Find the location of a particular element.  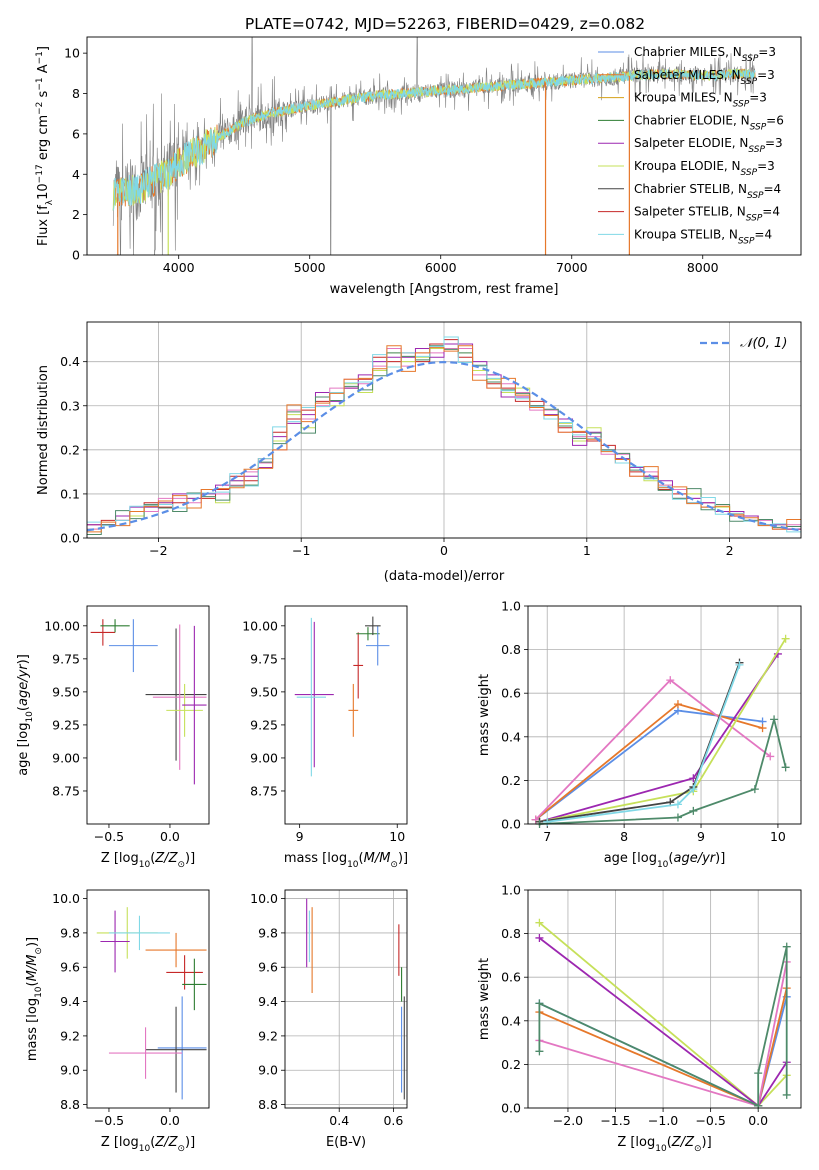

age_vs_Z-y-label: age [log10(age/yr)] is located at coordinates (25, 715).